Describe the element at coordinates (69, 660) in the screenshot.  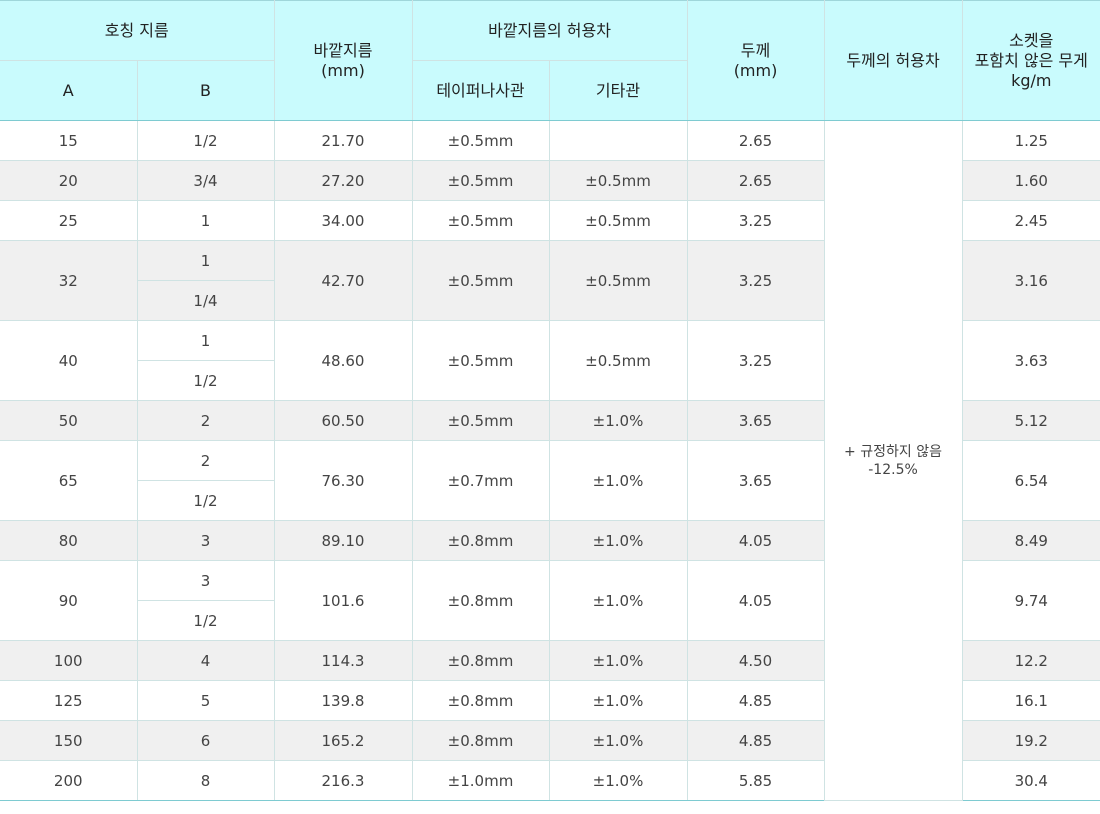
I see `cell-nominal-a: 100` at that location.